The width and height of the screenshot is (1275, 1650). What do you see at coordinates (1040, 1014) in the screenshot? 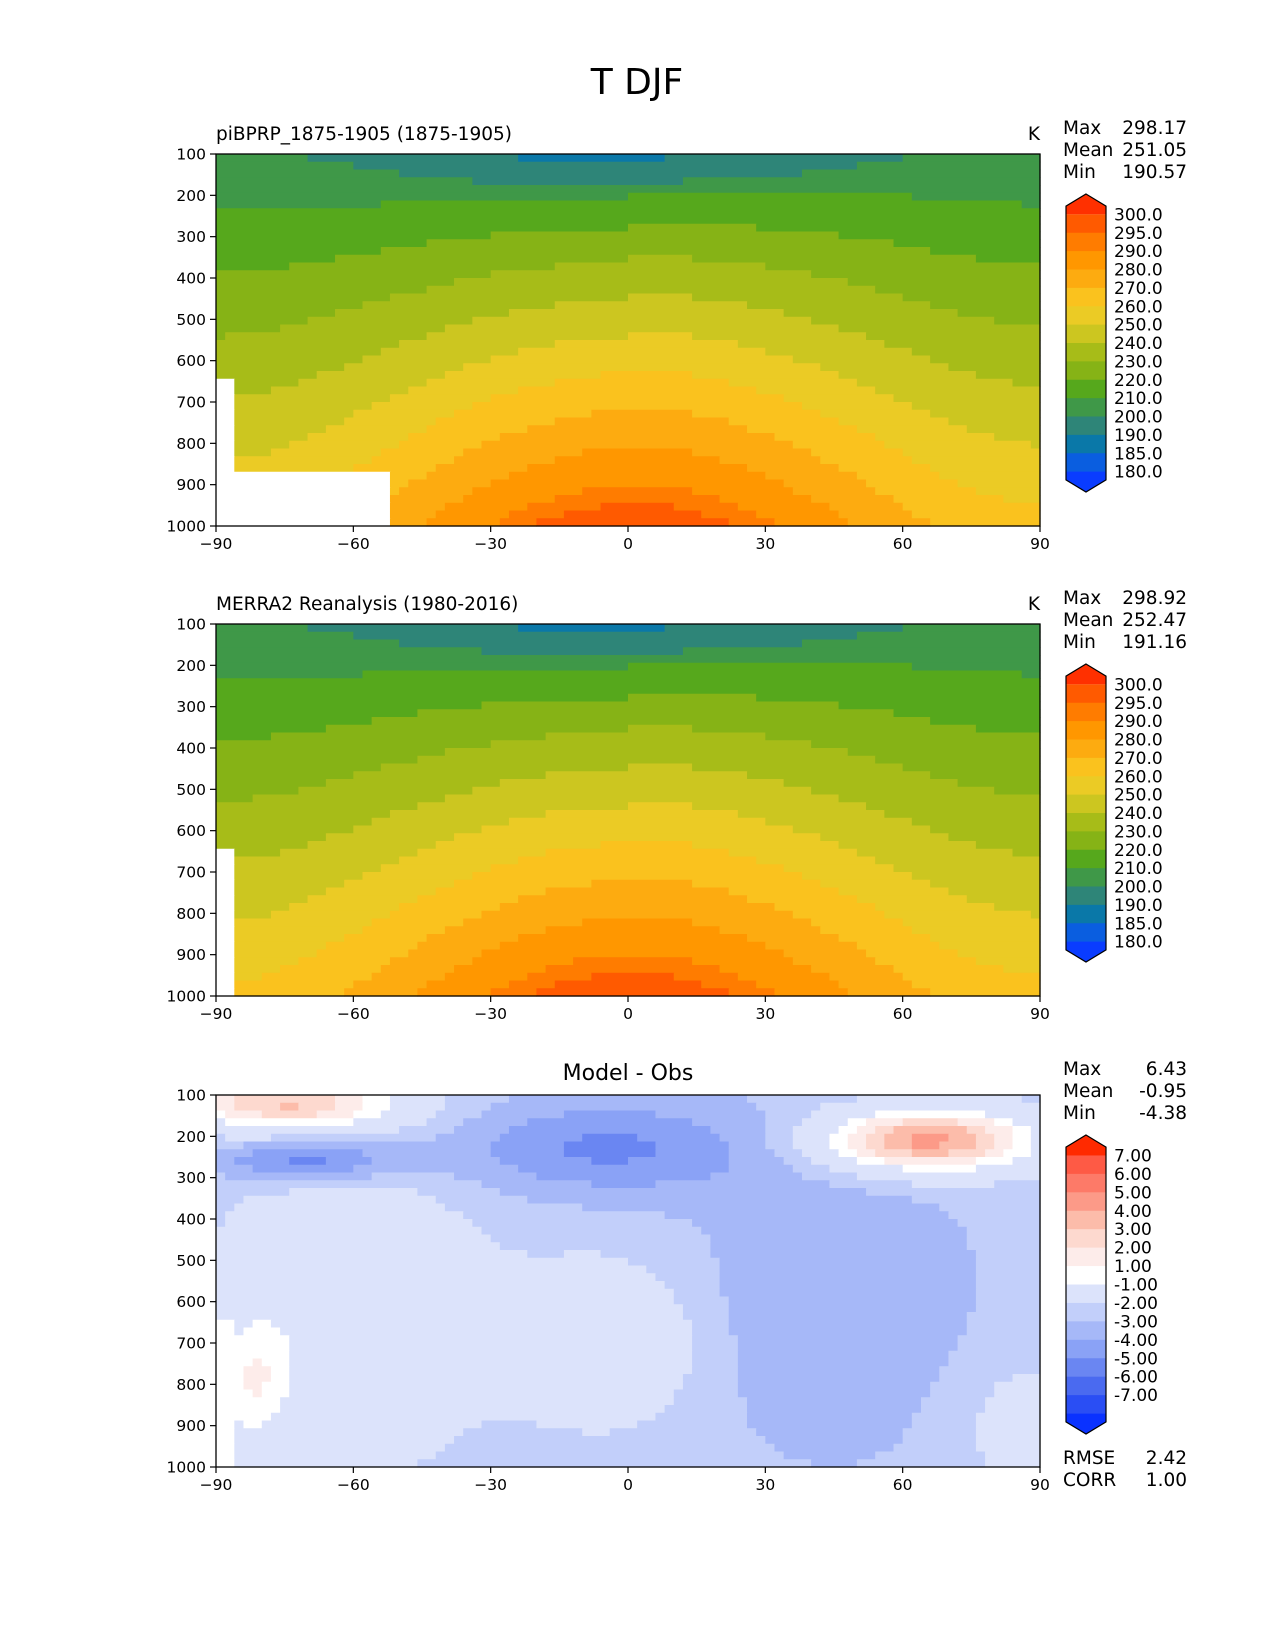
I see `panel-1-xtick-label: 90` at bounding box center [1040, 1014].